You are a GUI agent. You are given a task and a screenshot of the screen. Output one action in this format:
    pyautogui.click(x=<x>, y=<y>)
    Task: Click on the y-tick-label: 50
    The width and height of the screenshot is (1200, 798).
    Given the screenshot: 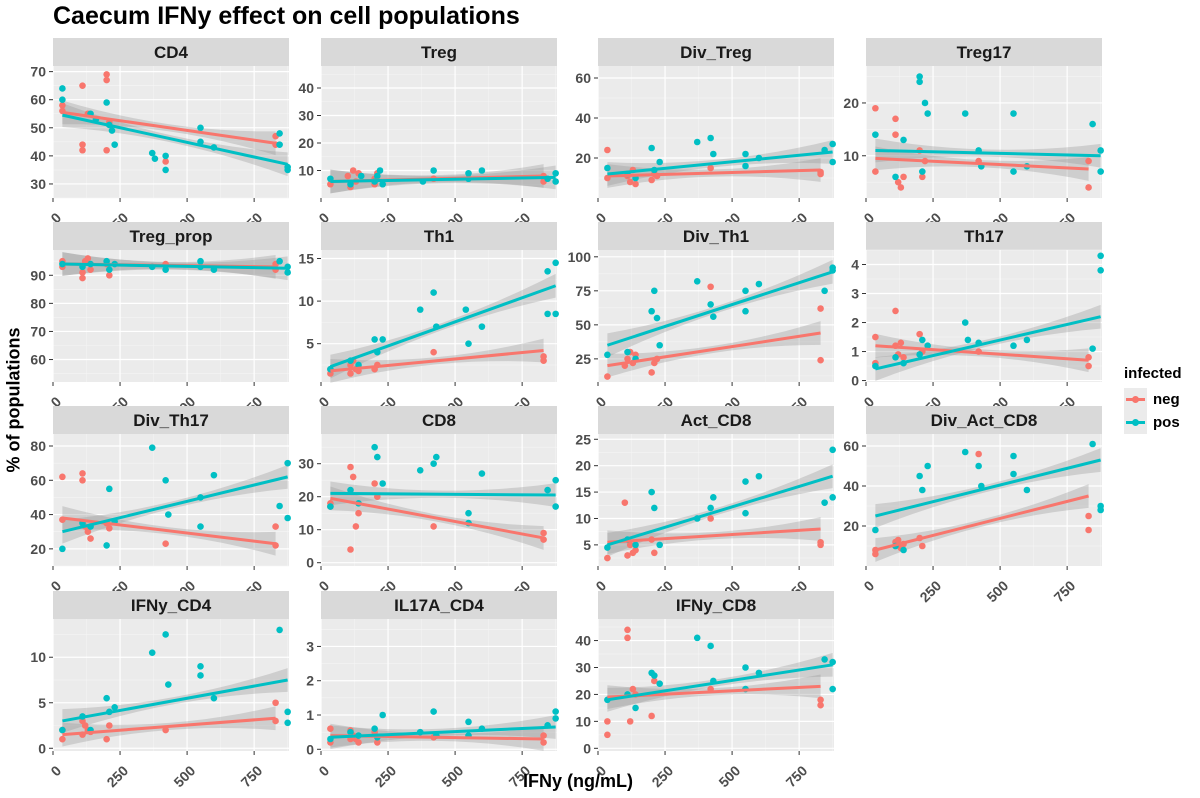 What is the action you would take?
    pyautogui.click(x=38, y=128)
    